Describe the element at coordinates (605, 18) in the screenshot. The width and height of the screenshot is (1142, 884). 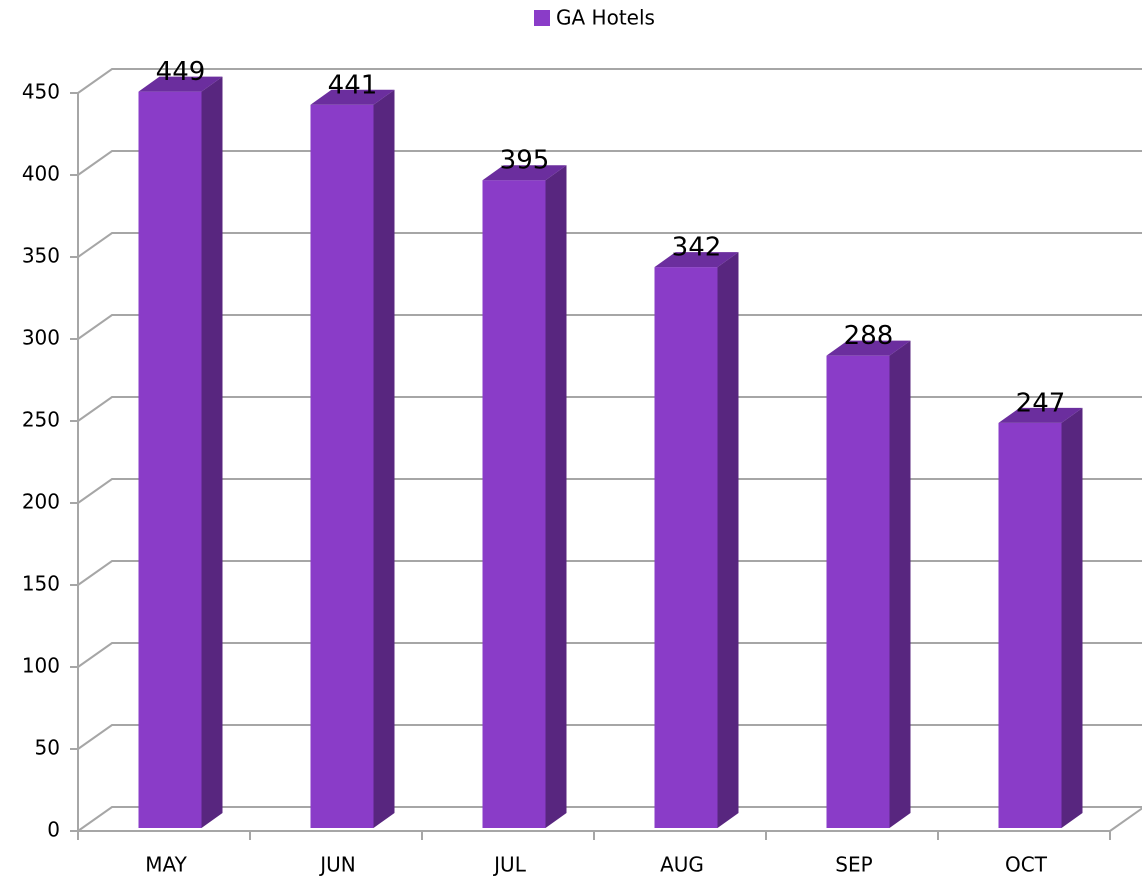
I see `legend-label: GA Hotels` at that location.